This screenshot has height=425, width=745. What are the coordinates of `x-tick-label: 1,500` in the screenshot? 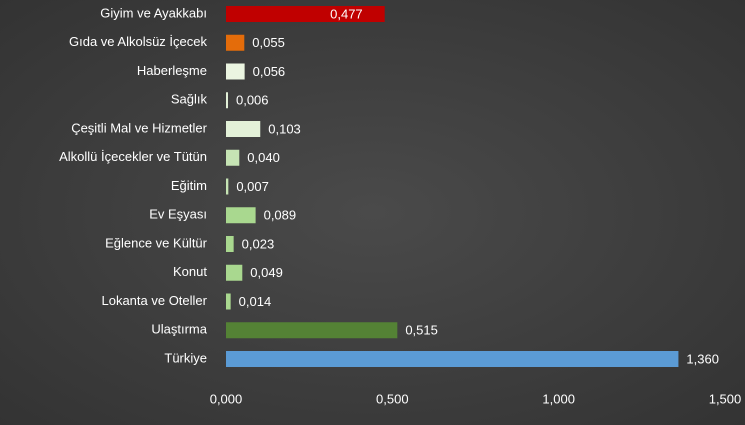 It's located at (725, 398).